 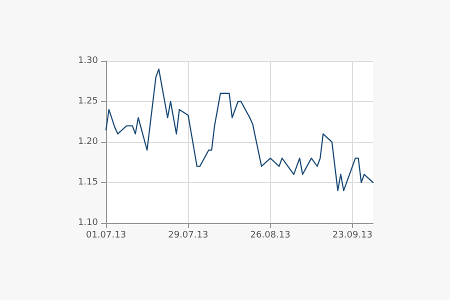 What do you see at coordinates (188, 235) in the screenshot?
I see `x-tick-label: 29.07.13` at bounding box center [188, 235].